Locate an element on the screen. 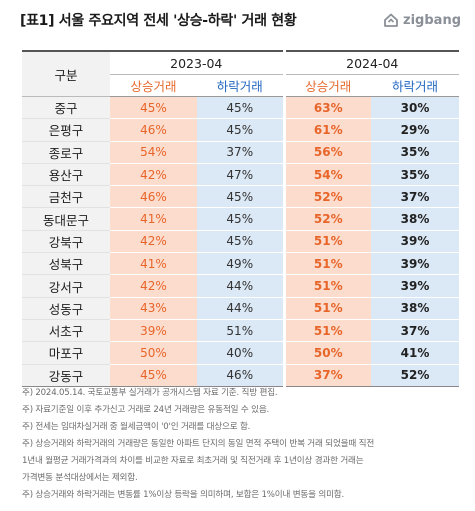 This screenshot has height=511, width=475. region-cell: 성북구 is located at coordinates (66, 264).